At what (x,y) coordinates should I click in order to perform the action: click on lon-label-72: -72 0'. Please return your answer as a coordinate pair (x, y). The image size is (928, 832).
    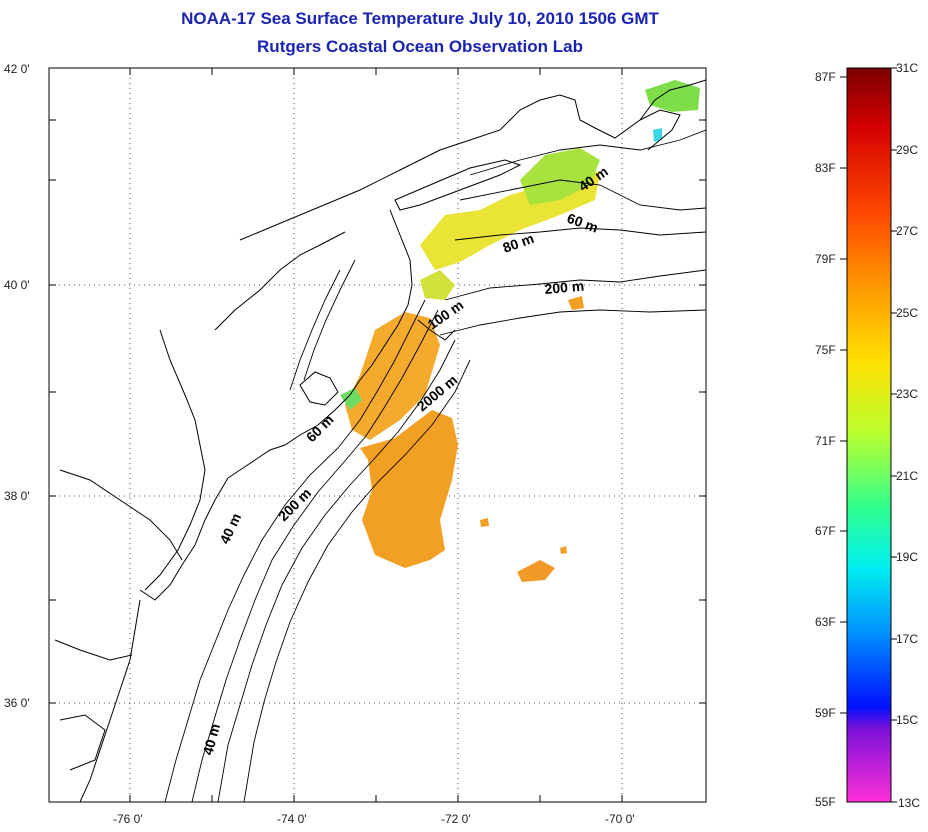
    Looking at the image, I should click on (456, 819).